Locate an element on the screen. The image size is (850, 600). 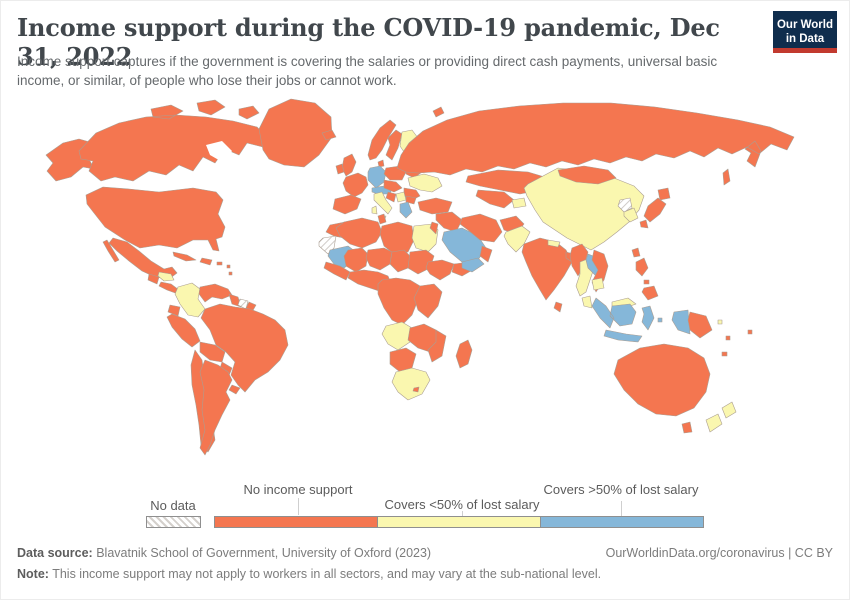
region-libya is located at coordinates (397, 238).